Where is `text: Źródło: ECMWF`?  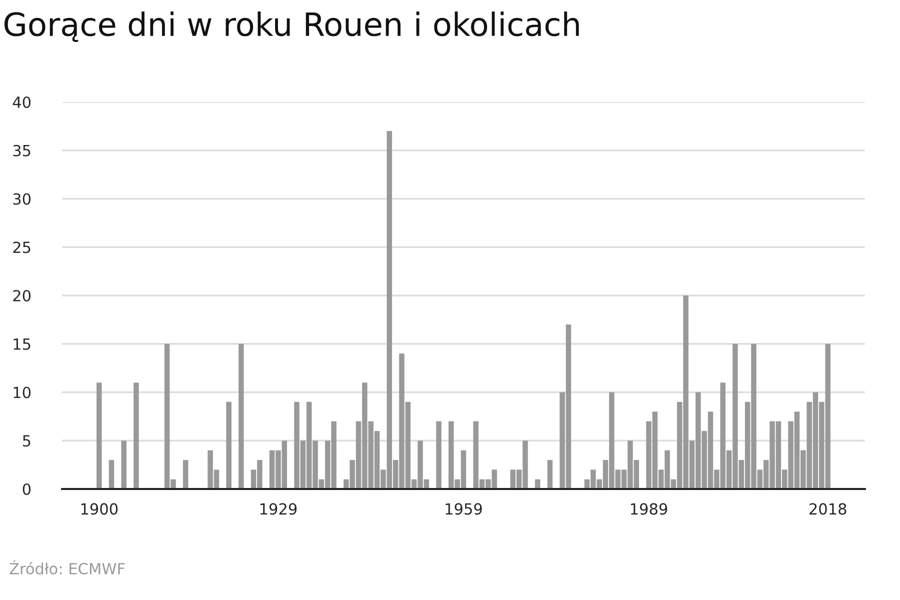 text: Źródło: ECMWF is located at coordinates (67, 567).